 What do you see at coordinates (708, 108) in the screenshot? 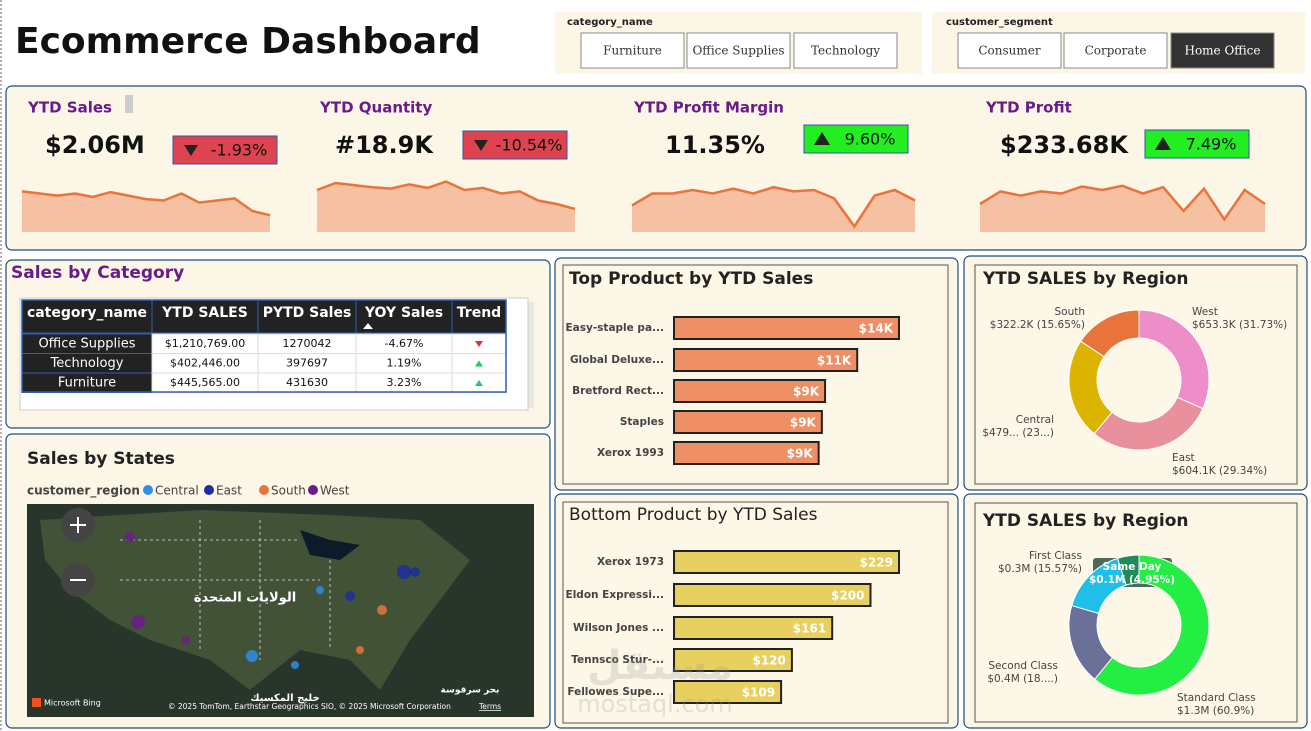
I see `kpi-label: YTD Profit Margin` at bounding box center [708, 108].